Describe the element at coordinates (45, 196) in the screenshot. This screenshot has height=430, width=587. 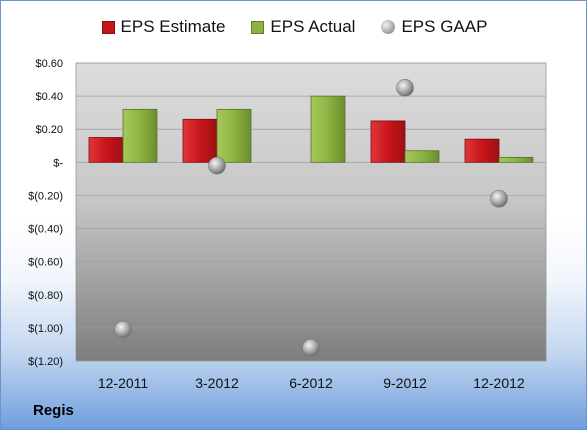
I see `y-tick-label: $(0.20)` at that location.